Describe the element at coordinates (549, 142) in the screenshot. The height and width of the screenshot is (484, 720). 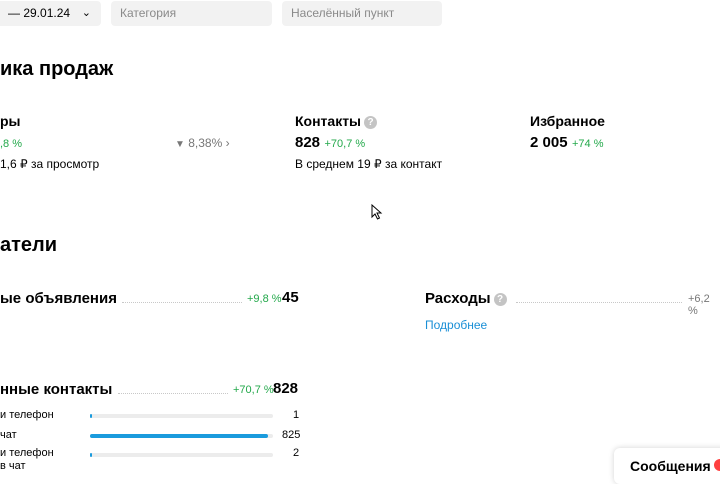
I see `favorites-value: 2 005` at that location.